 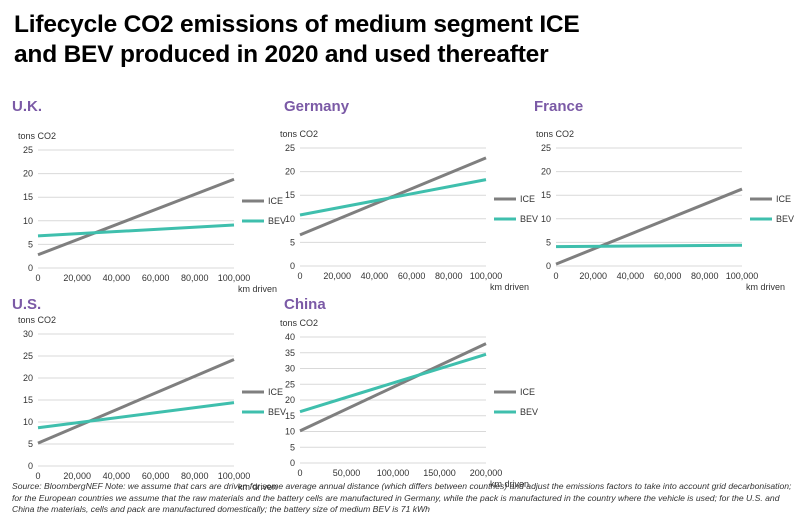 What do you see at coordinates (290, 337) in the screenshot?
I see `y-tick-label: 40` at bounding box center [290, 337].